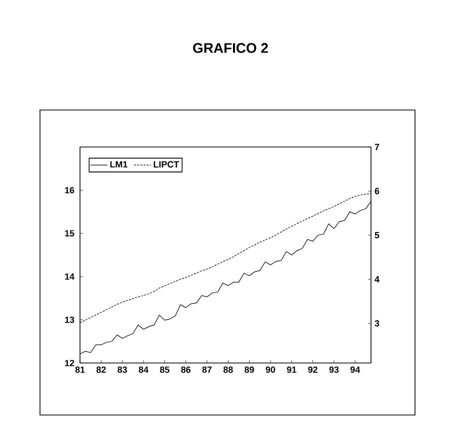 This screenshot has width=461, height=443. Describe the element at coordinates (165, 369) in the screenshot. I see `x-tick-label: 85` at that location.